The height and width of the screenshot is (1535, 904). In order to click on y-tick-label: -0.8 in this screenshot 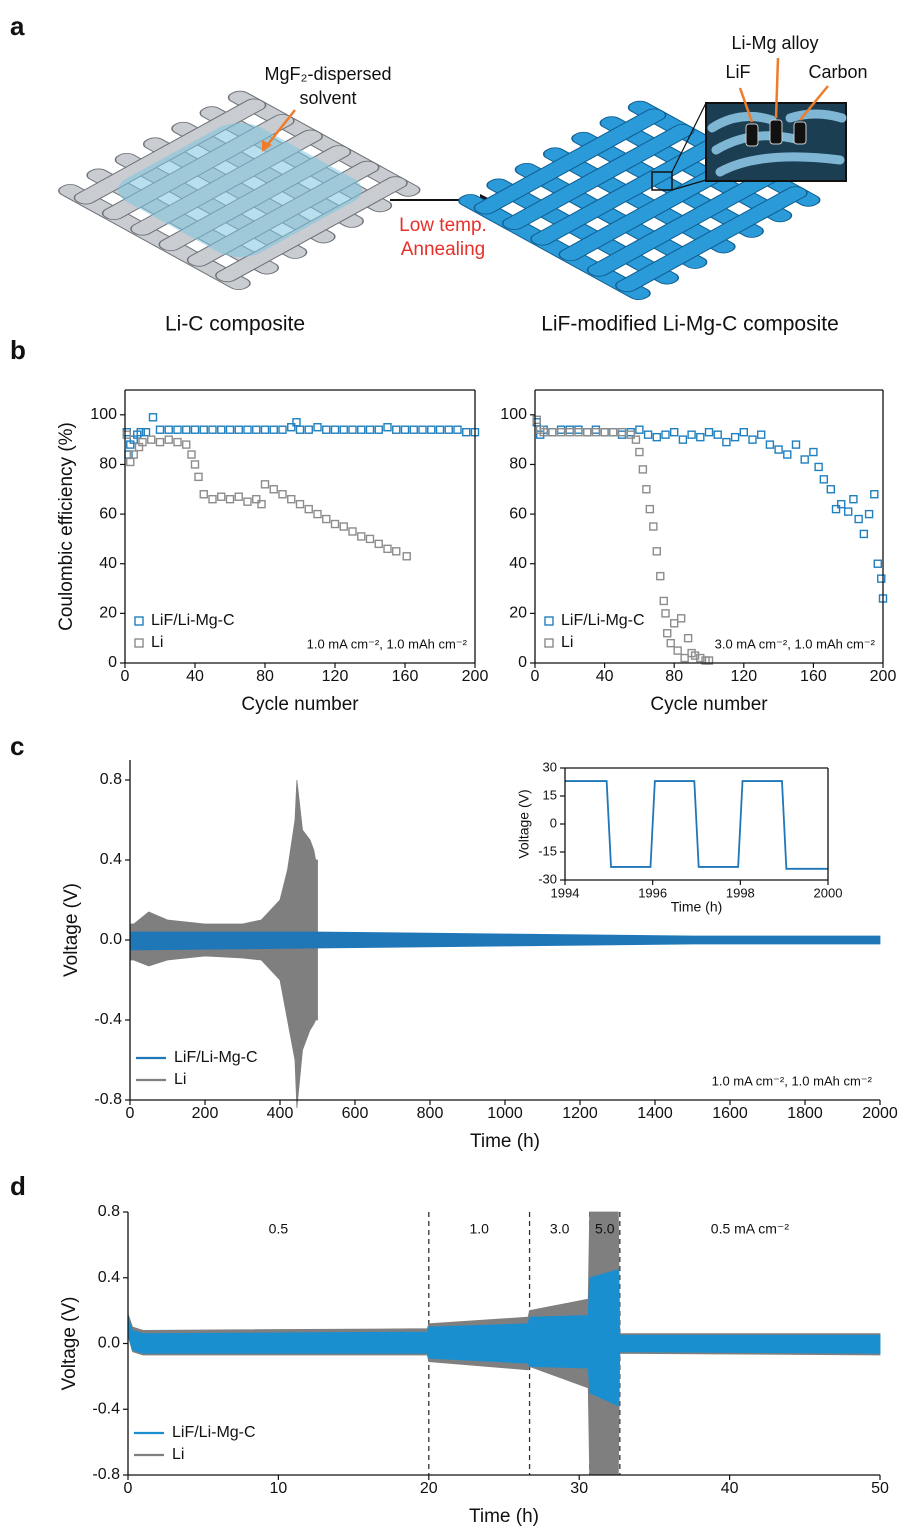, I will do `click(108, 1099)`.